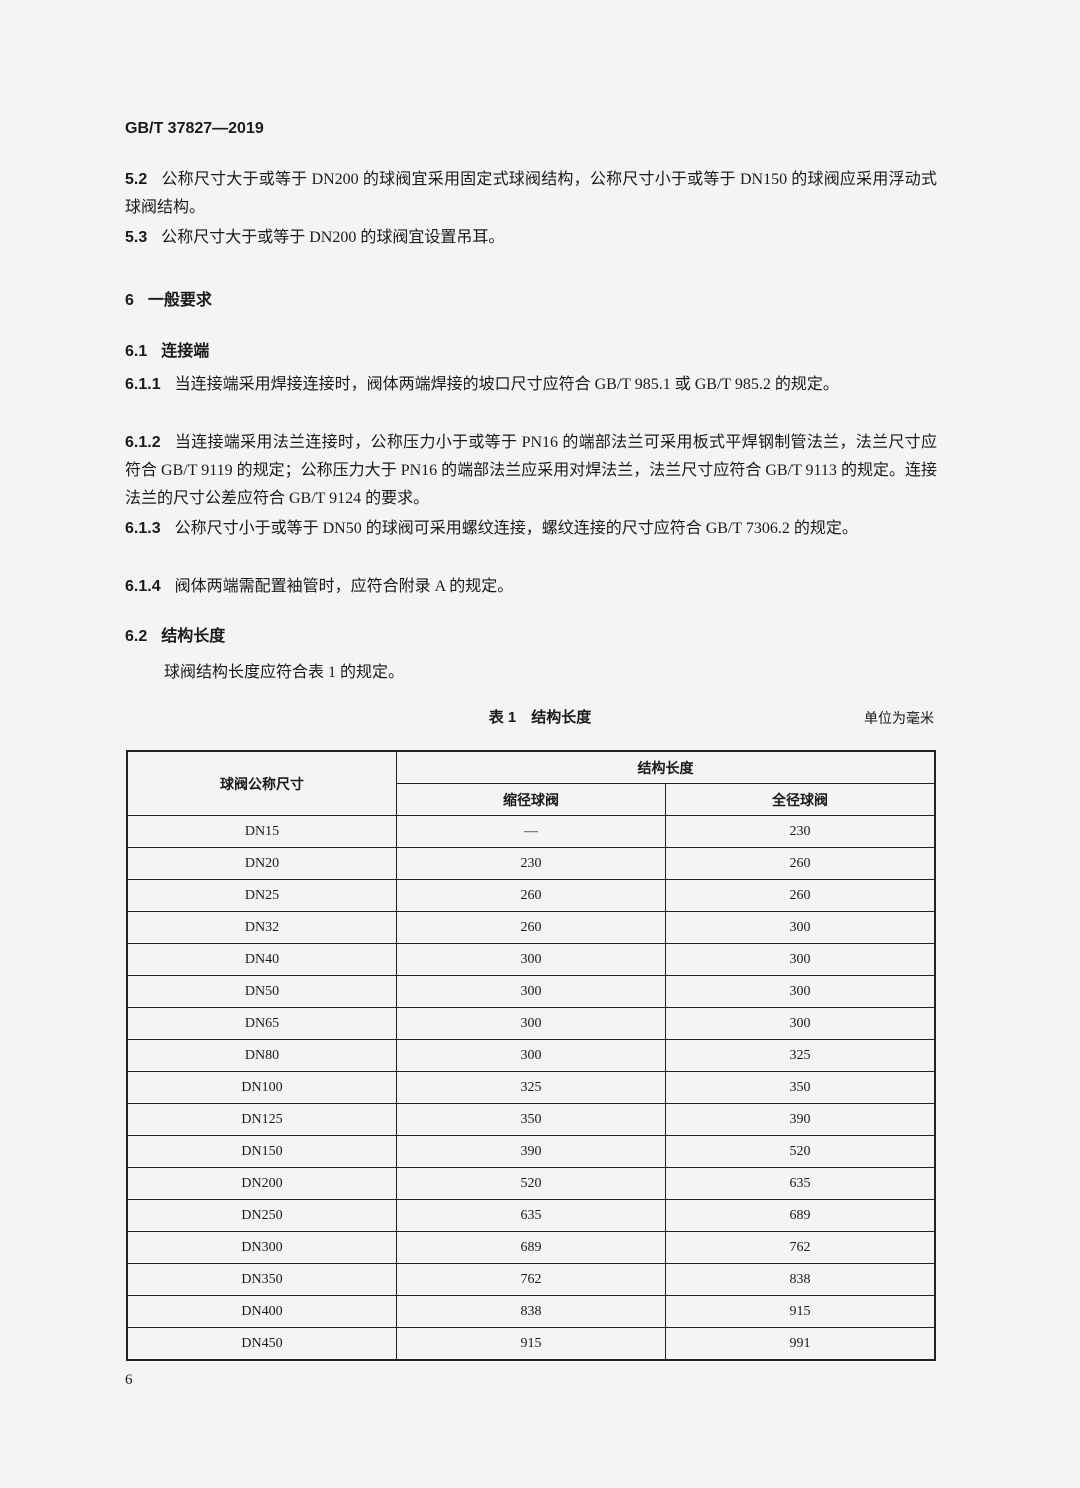 The width and height of the screenshot is (1080, 1488). I want to click on table-row: DN200 520 635, so click(531, 1183).